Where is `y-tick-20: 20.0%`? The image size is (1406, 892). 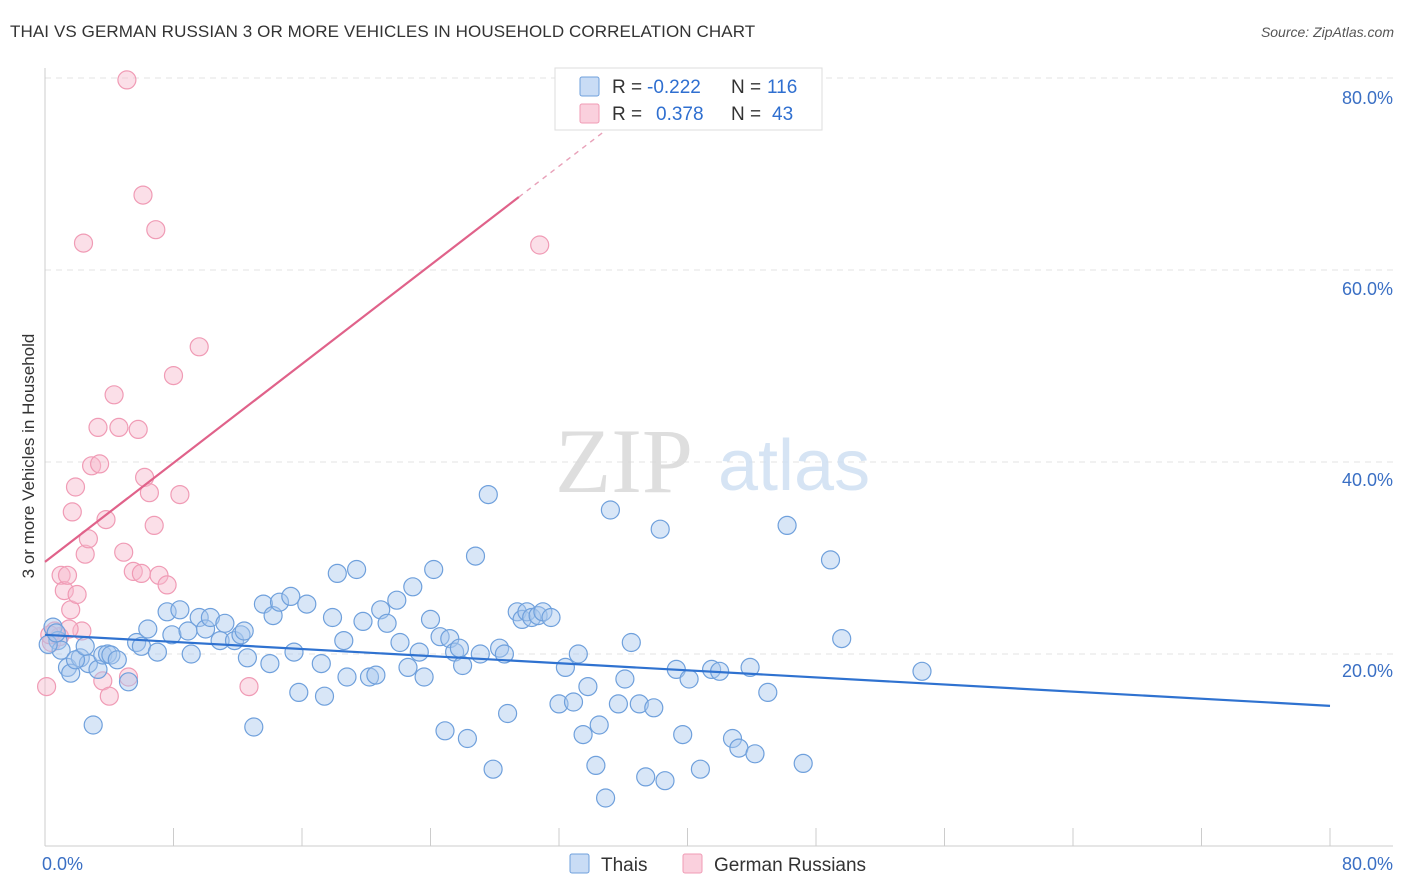
y-tick-20: 20.0% is located at coordinates (1367, 671).